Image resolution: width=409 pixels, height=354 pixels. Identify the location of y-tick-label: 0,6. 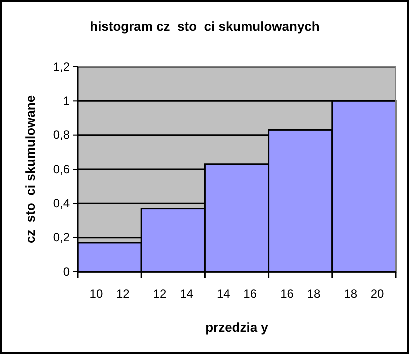
(61, 169).